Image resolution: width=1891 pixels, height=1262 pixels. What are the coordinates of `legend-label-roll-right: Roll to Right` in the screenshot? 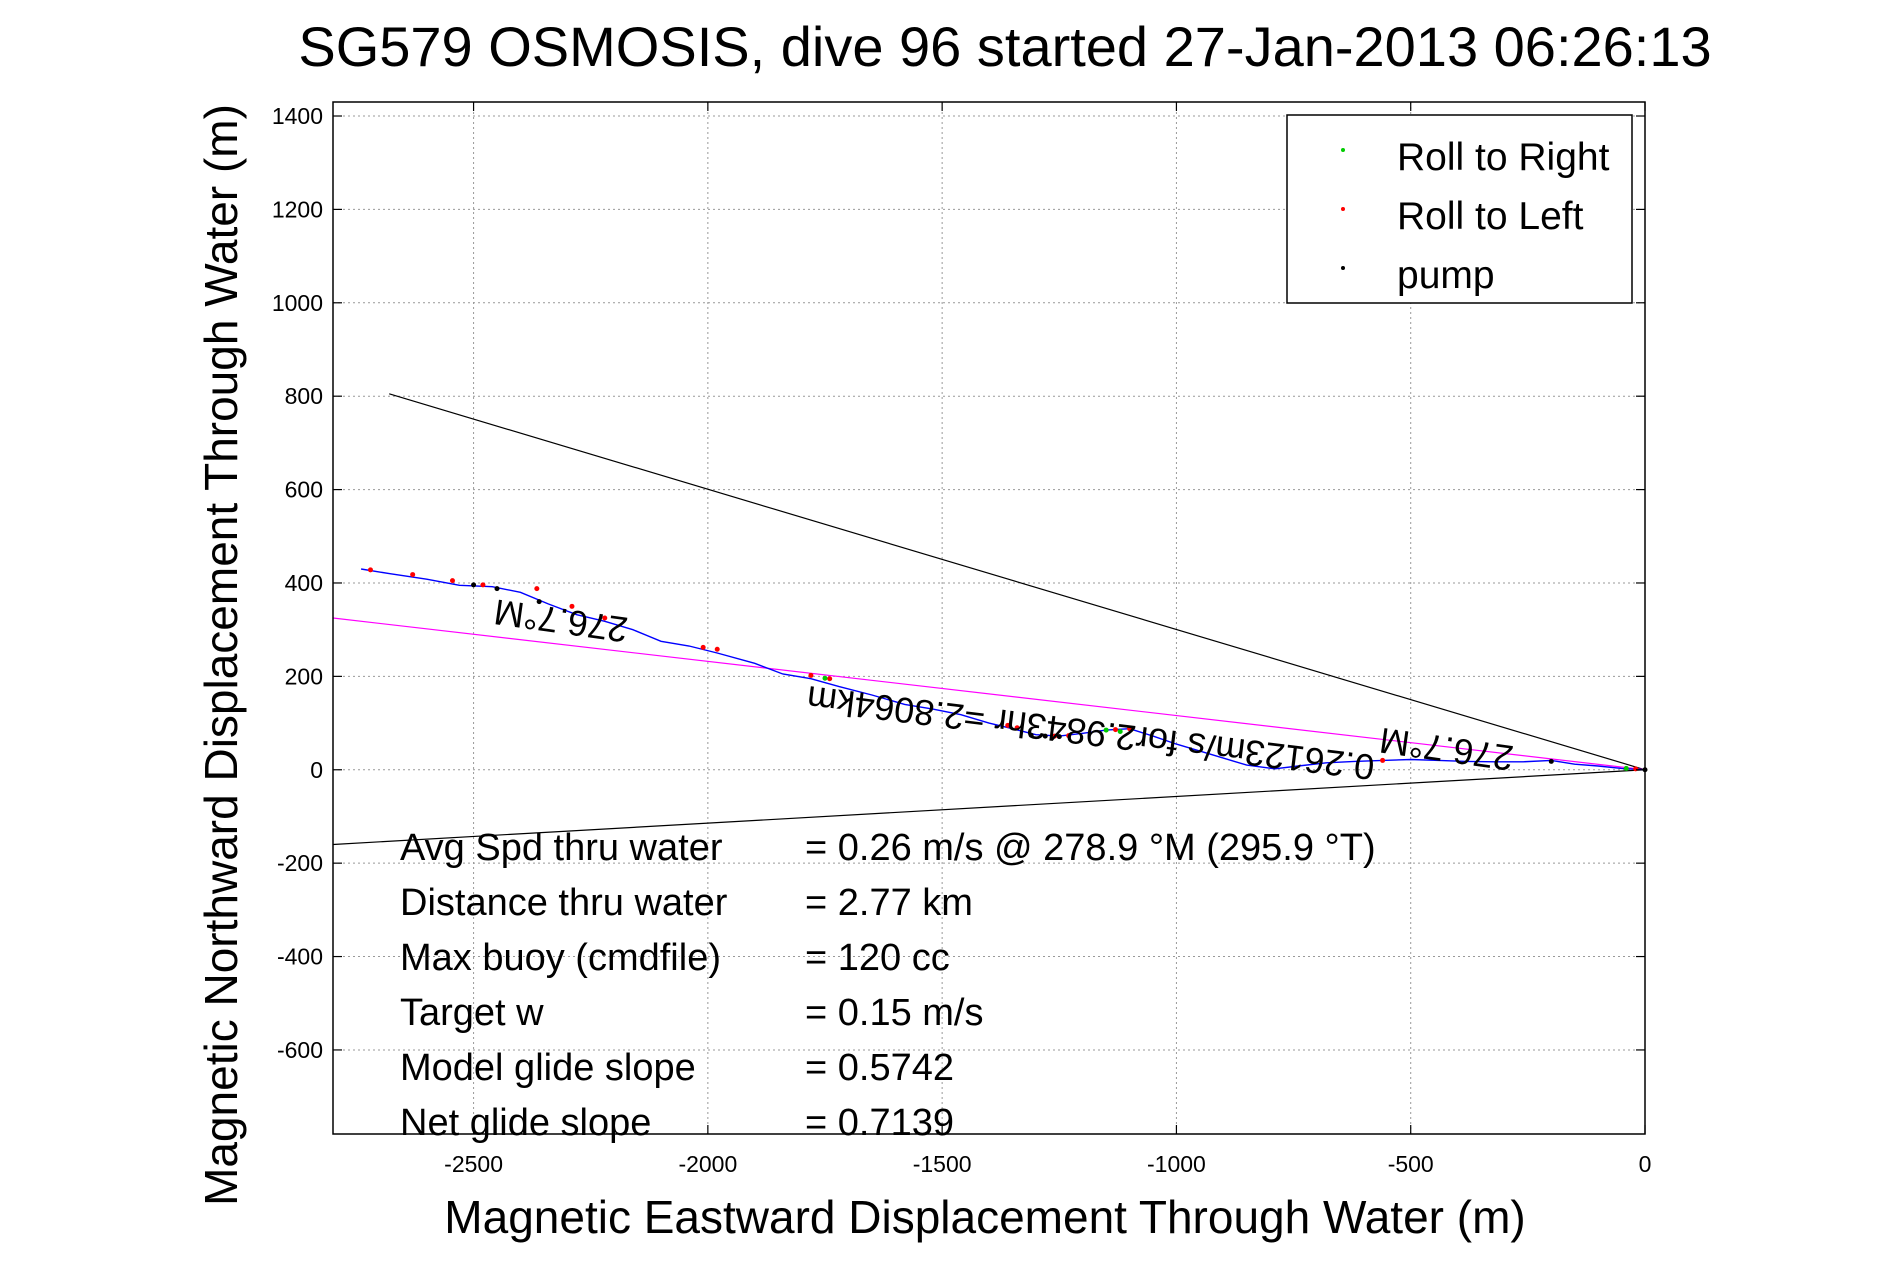 It's located at (1503, 157).